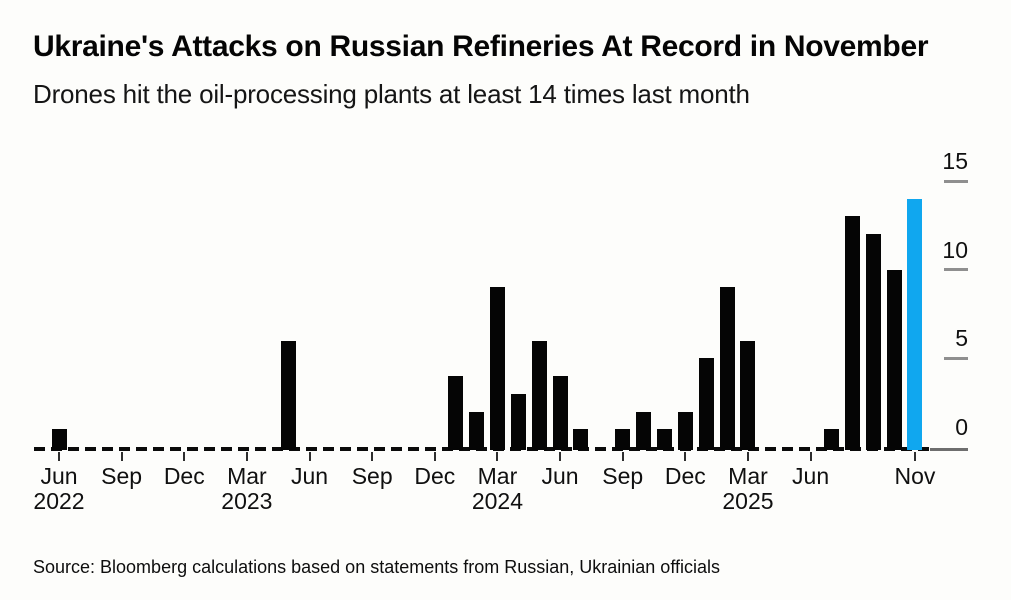 This screenshot has width=1011, height=600. Describe the element at coordinates (727, 368) in the screenshot. I see `bar-feb-2025` at that location.